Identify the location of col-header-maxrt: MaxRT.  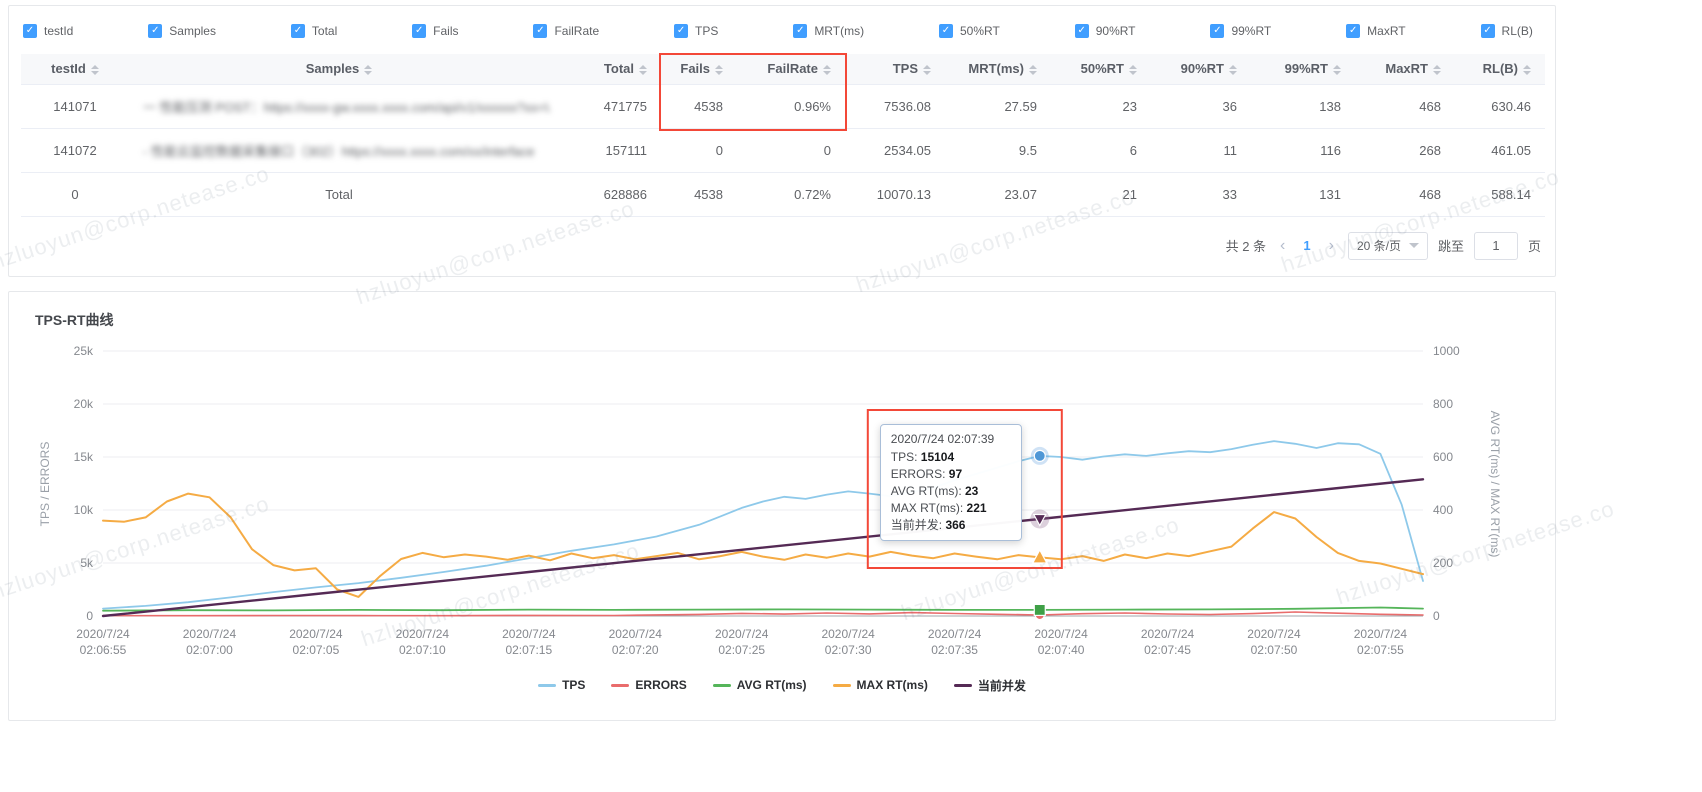
(1405, 69).